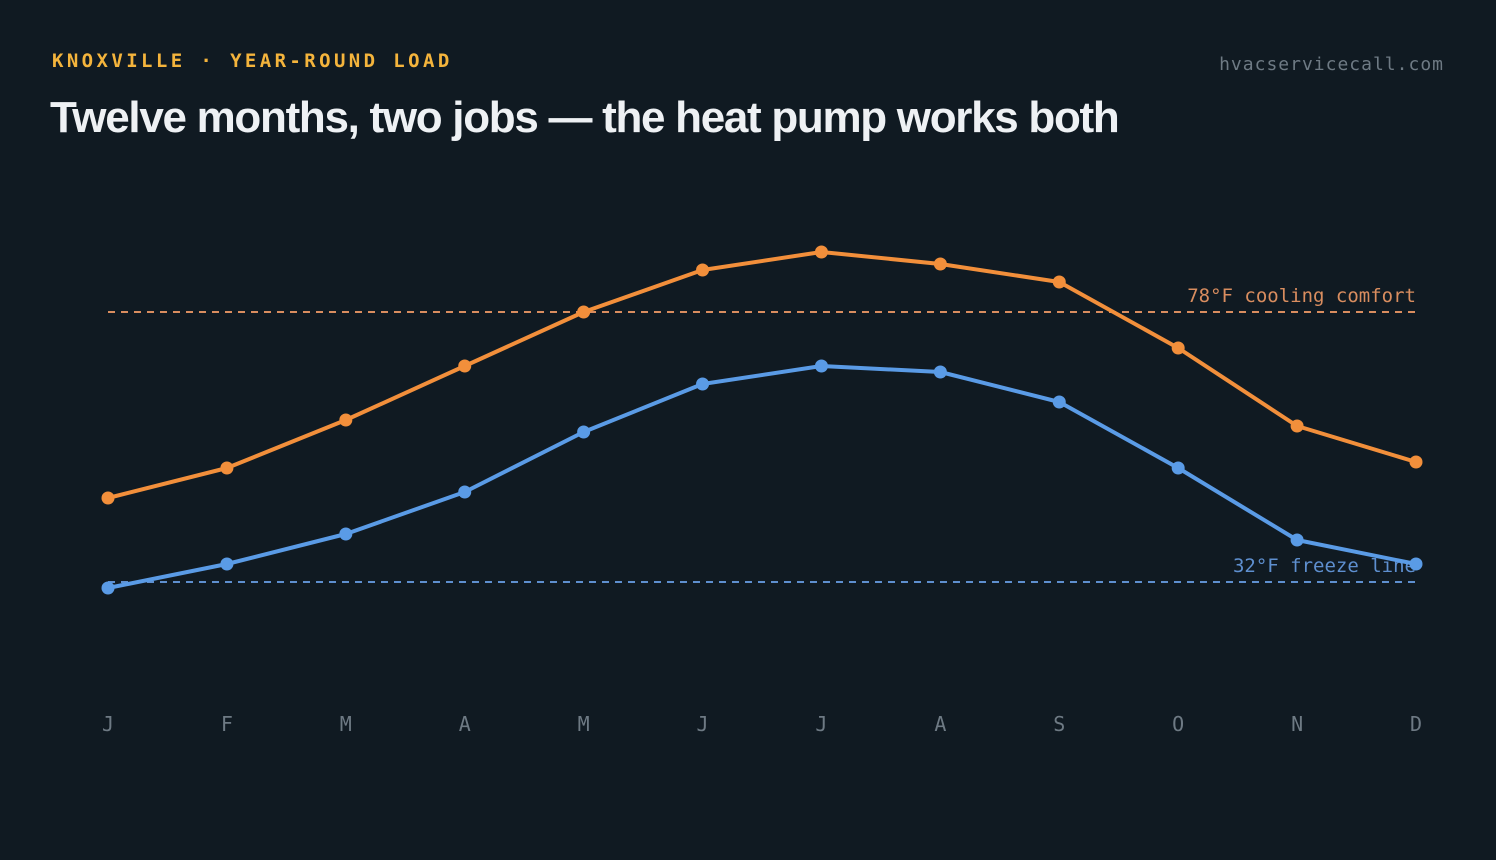 The height and width of the screenshot is (860, 1496). What do you see at coordinates (346, 724) in the screenshot?
I see `x-tick-label-2: M` at bounding box center [346, 724].